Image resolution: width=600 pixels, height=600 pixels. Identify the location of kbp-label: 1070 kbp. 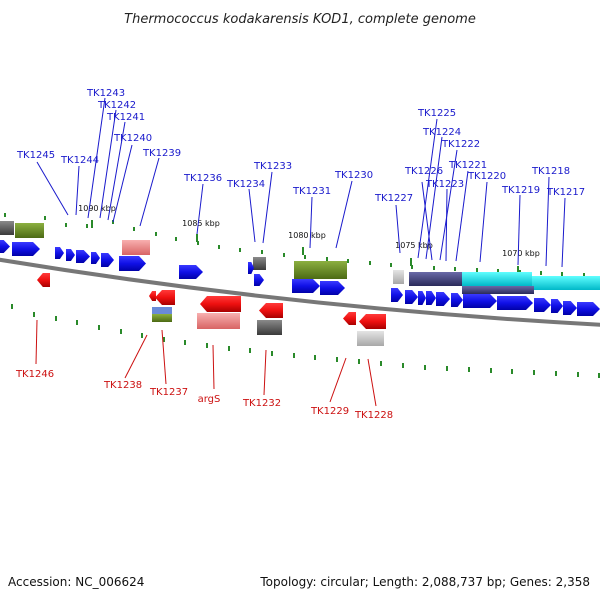
(521, 253).